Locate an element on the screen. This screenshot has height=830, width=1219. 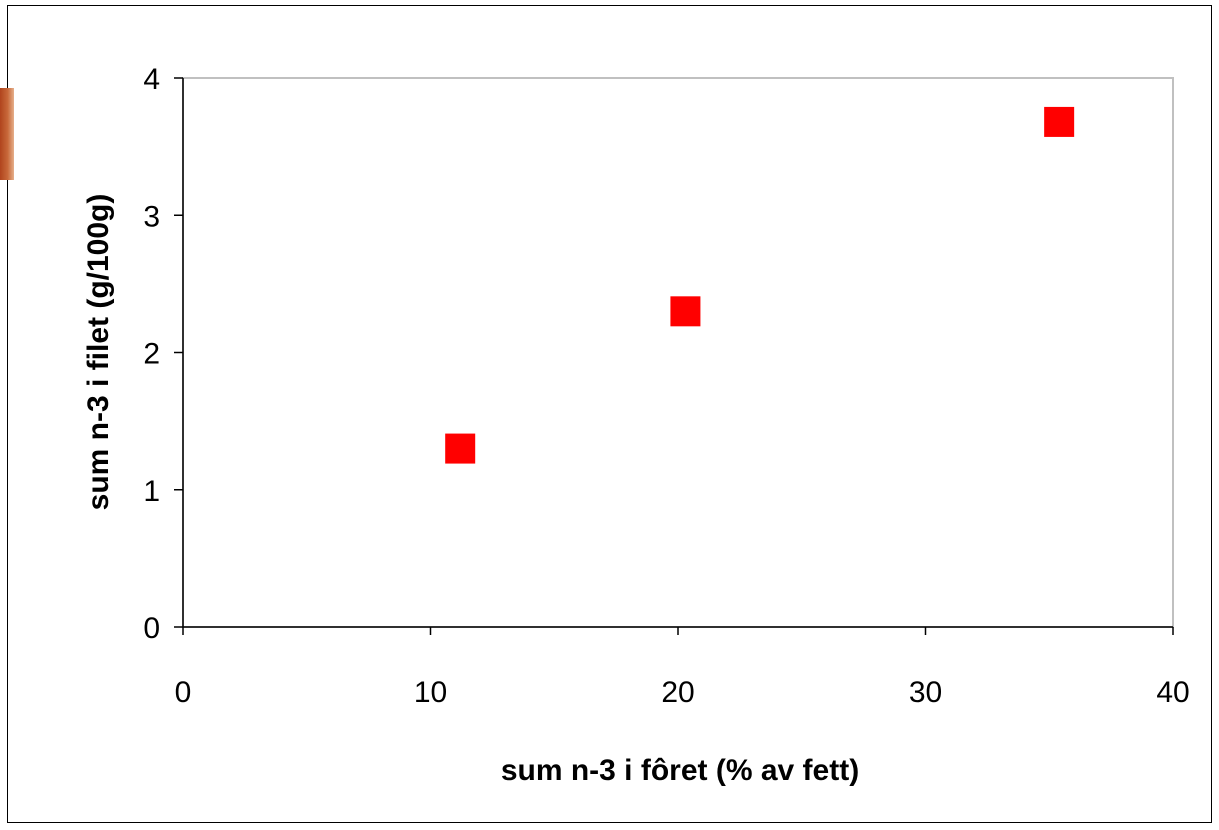
x-tick-label: 0 is located at coordinates (183, 692).